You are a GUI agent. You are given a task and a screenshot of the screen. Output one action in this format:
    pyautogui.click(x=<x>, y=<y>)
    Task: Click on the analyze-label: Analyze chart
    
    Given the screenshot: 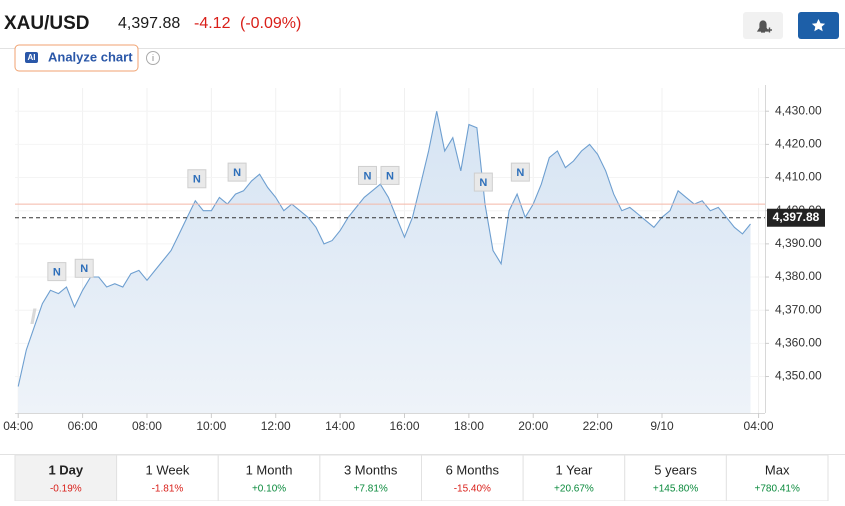 What is the action you would take?
    pyautogui.click(x=90, y=56)
    